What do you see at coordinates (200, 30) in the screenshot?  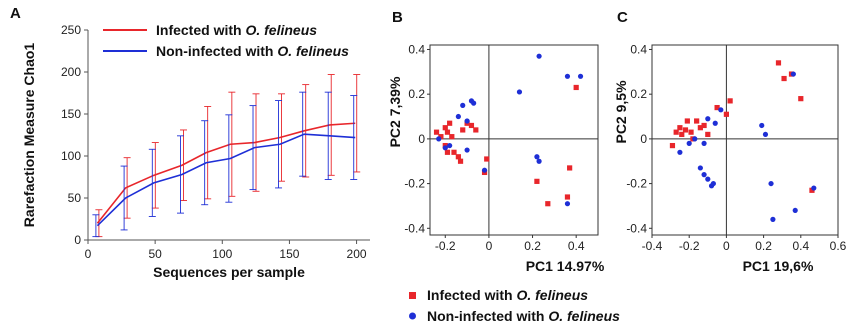 I see `legend-prefix-infected-a: Infected with` at bounding box center [200, 30].